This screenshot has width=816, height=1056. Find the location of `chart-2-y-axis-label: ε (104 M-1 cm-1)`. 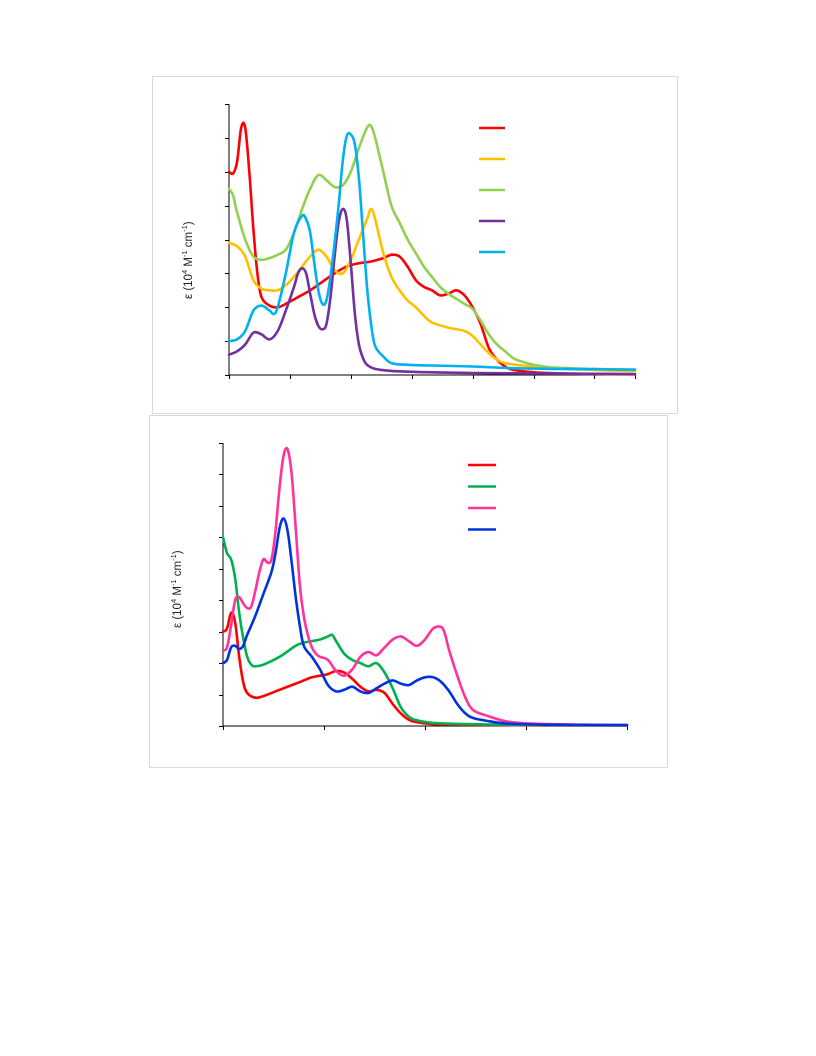

chart-2-y-axis-label: ε (104 M-1 cm-1) is located at coordinates (176, 589).